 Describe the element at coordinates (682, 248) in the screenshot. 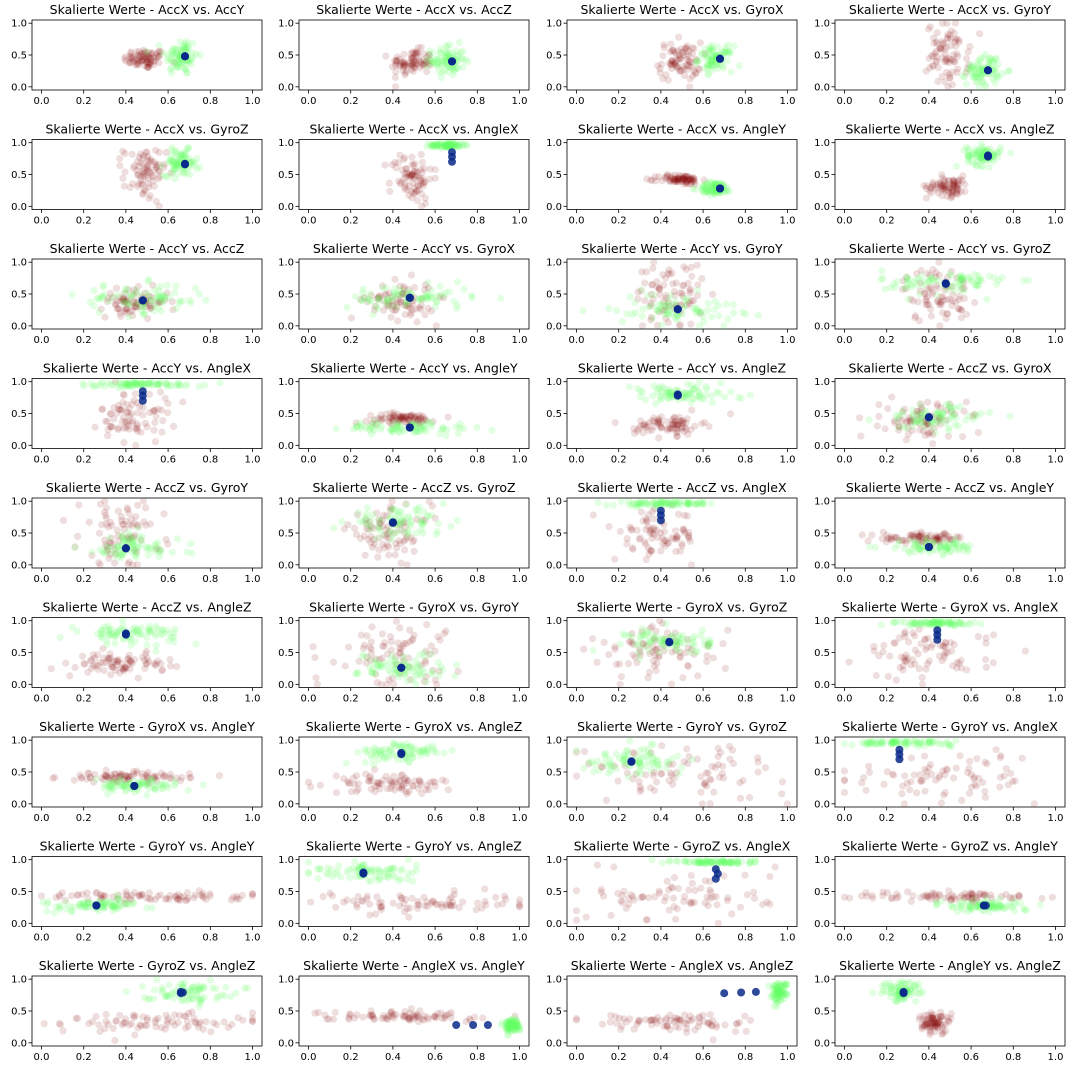

I see `subplot-title: Skalierte Werte - AccY vs. GyroY` at that location.